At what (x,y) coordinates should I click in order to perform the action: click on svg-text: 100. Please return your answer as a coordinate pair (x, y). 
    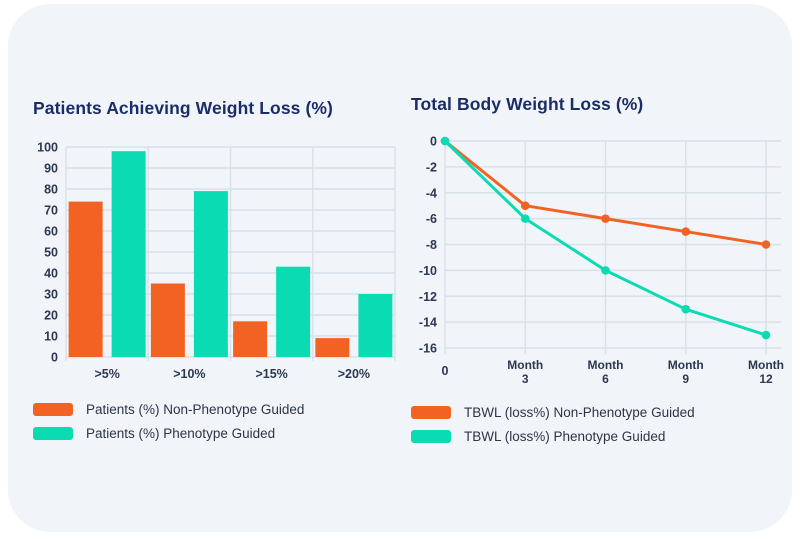
    Looking at the image, I should click on (47, 148).